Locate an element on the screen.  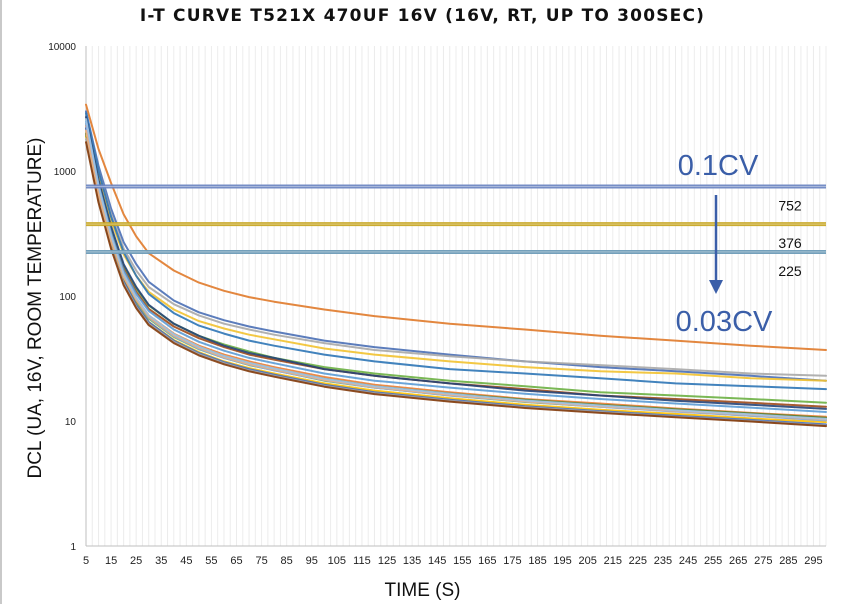
x-tick-label: 105 is located at coordinates (337, 561).